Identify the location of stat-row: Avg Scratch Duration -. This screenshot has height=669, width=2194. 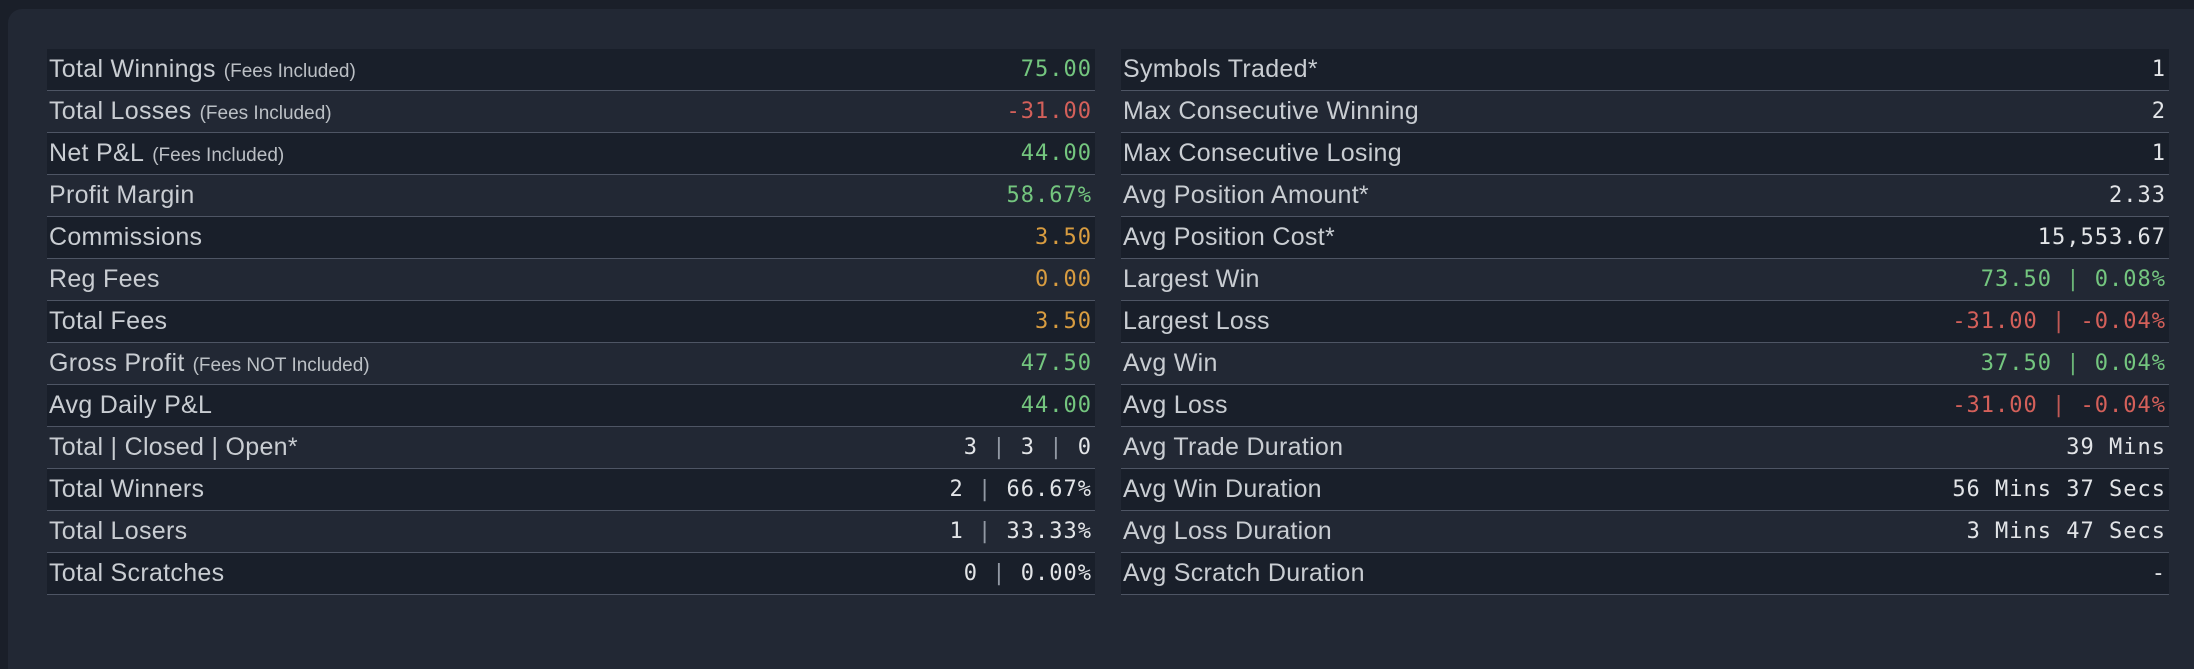
(1645, 574).